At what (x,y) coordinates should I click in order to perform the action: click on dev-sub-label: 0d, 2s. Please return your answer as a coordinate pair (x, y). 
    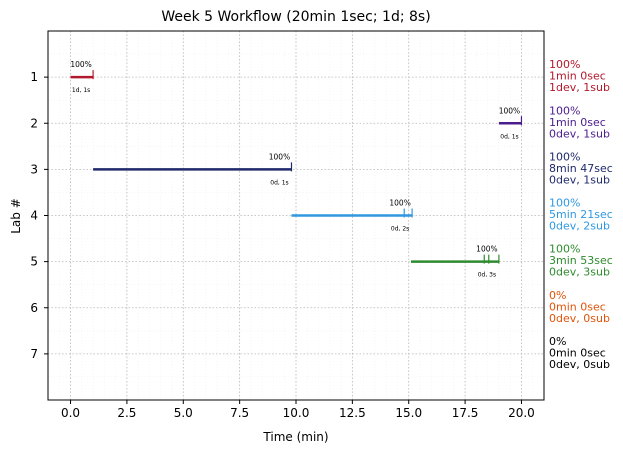
    Looking at the image, I should click on (400, 229).